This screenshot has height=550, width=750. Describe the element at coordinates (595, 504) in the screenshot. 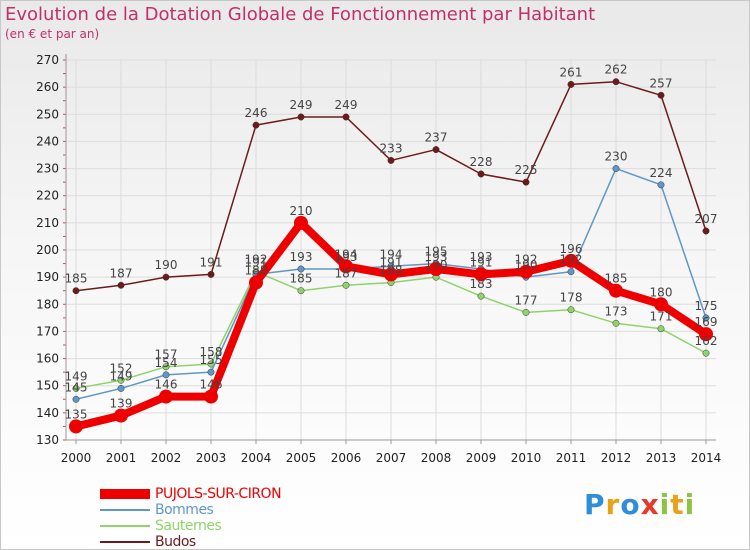

I see `logo-letter: P` at that location.